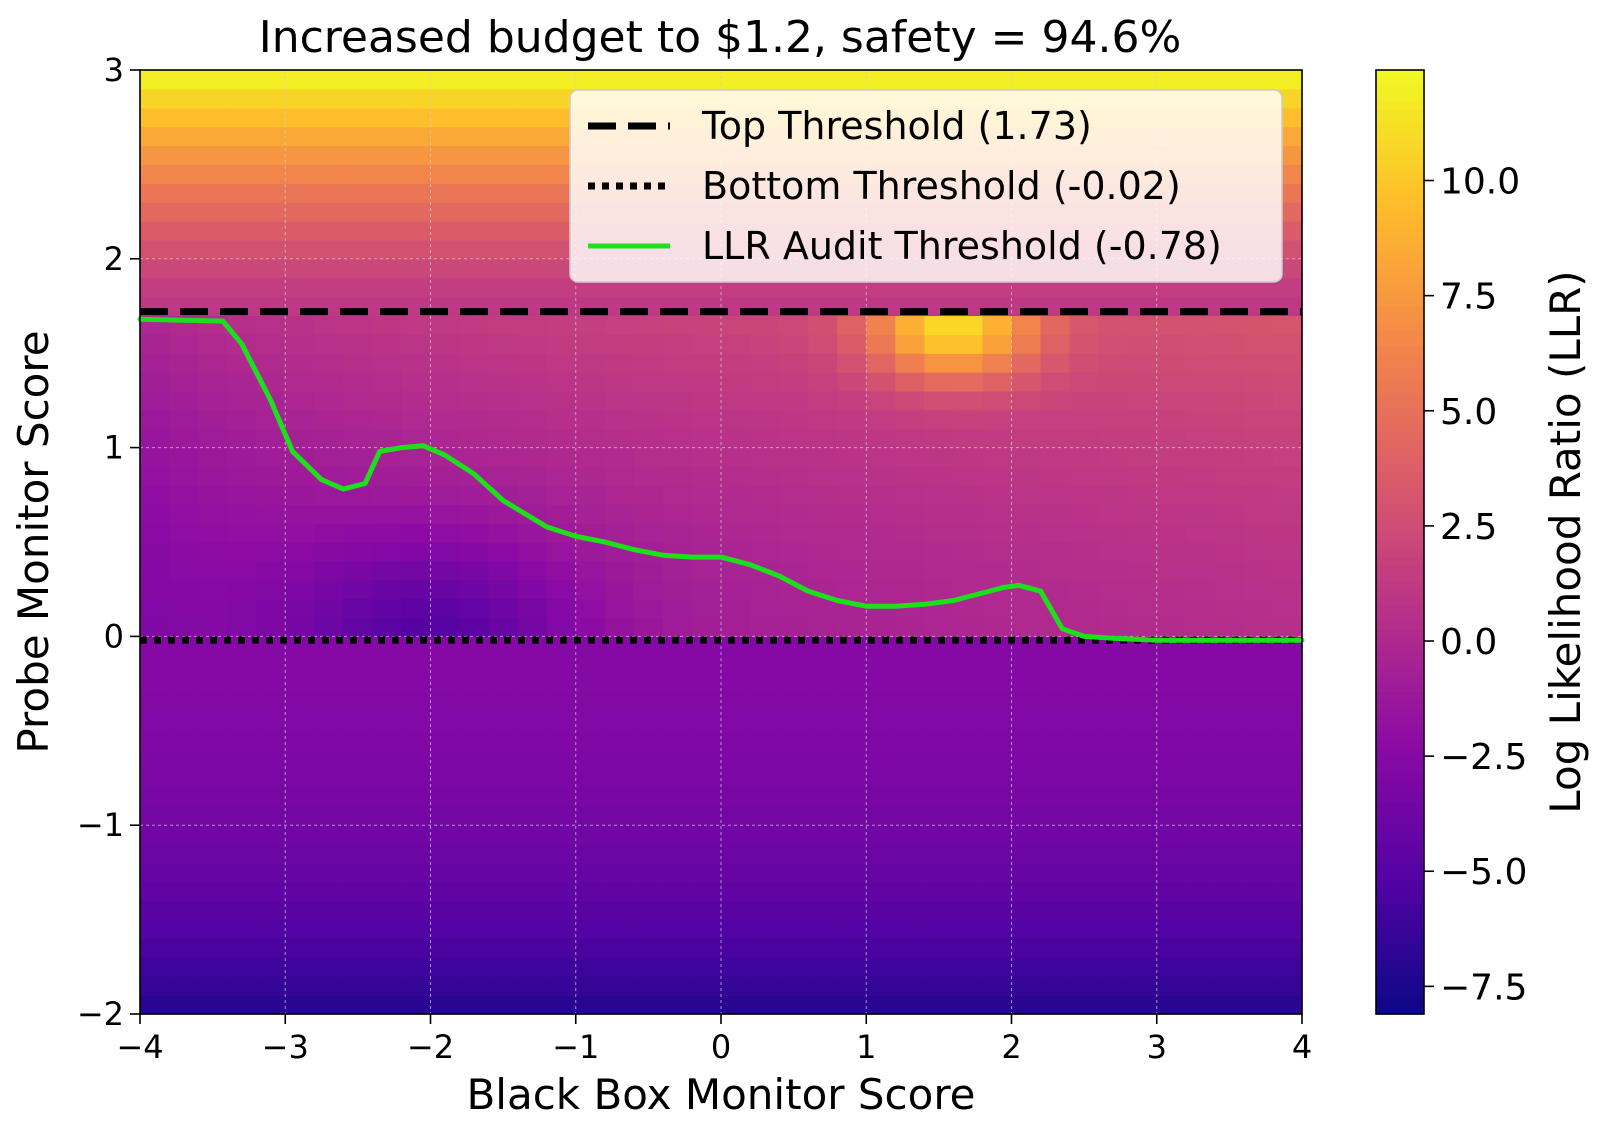 The image size is (1600, 1131). I want to click on chart-title: Increased budget to $1.2, safety = 94.6%, so click(720, 37).